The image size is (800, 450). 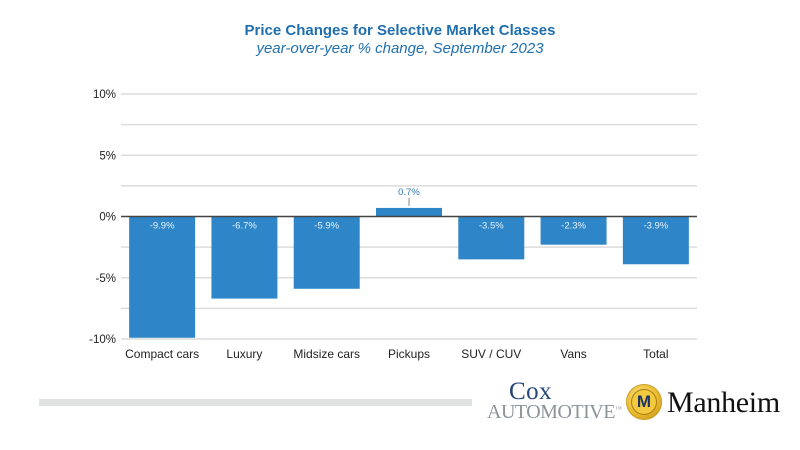 I want to click on y-tick-label: -10%, so click(x=102, y=340).